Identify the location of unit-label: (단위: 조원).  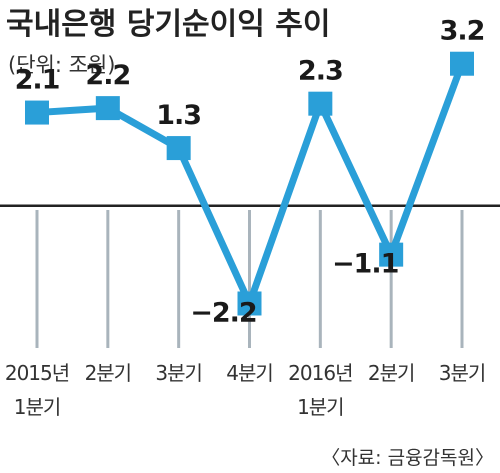
(61, 65).